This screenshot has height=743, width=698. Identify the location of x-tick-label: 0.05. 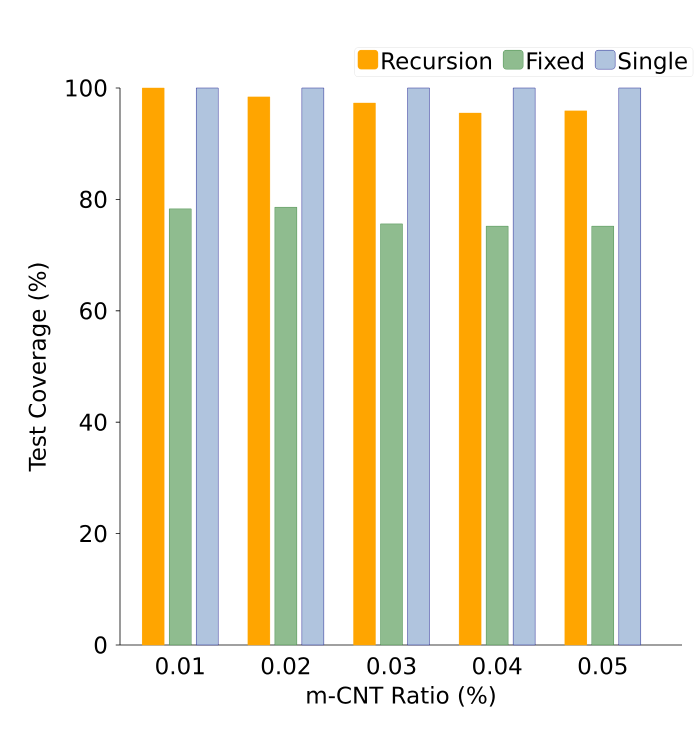
(602, 666).